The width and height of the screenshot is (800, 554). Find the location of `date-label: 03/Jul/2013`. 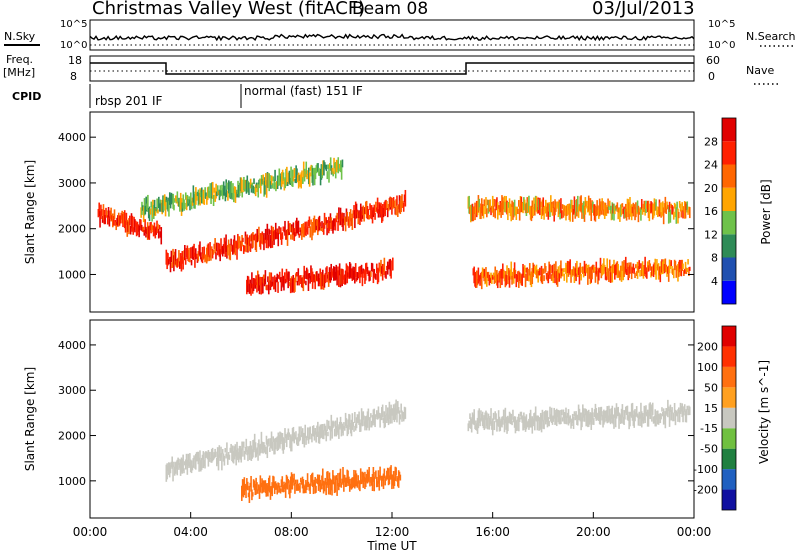

date-label: 03/Jul/2013 is located at coordinates (643, 9).